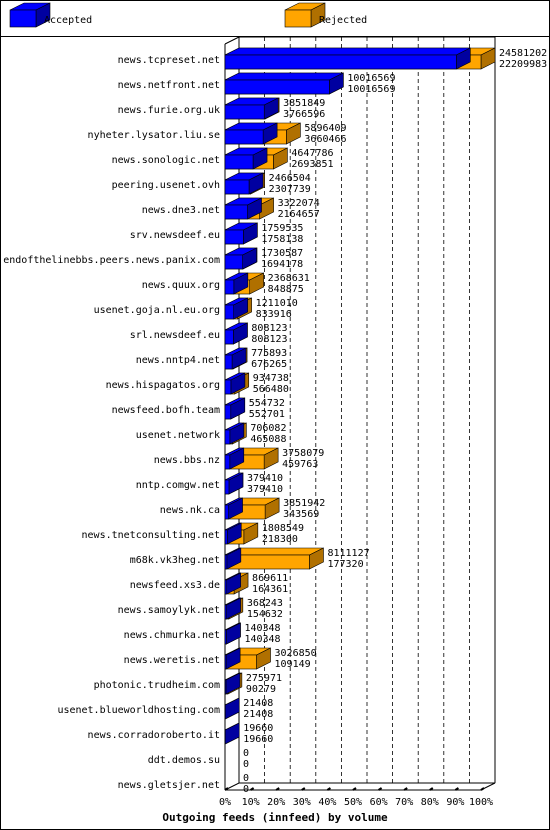 This screenshot has height=830, width=550. I want to click on value-label-rejected: 368243, so click(265, 603).